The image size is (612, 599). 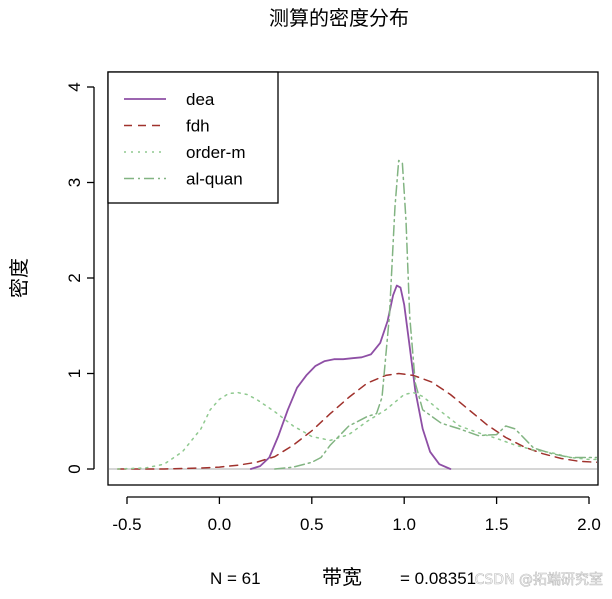 What do you see at coordinates (198, 126) in the screenshot?
I see `legend-label-fdh: fdh` at bounding box center [198, 126].